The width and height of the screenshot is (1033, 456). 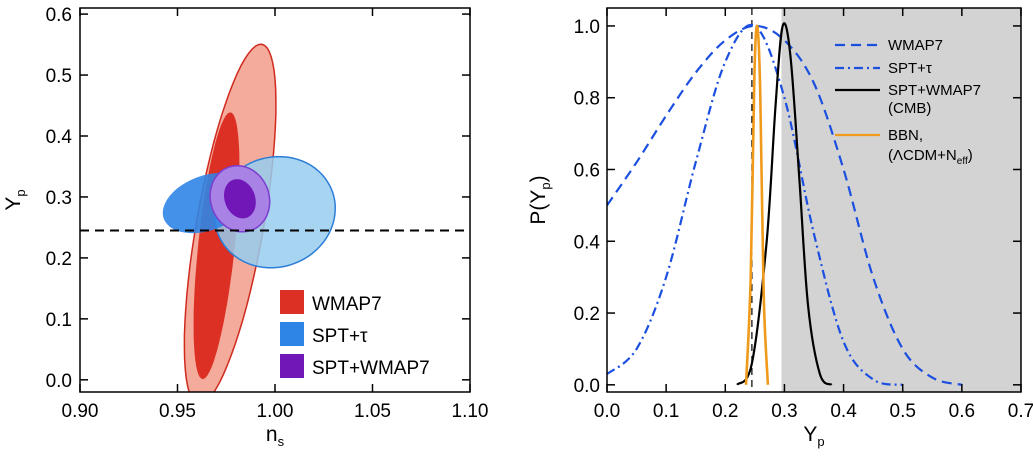 What do you see at coordinates (587, 242) in the screenshot?
I see `right-ytick-label: 0.4` at bounding box center [587, 242].